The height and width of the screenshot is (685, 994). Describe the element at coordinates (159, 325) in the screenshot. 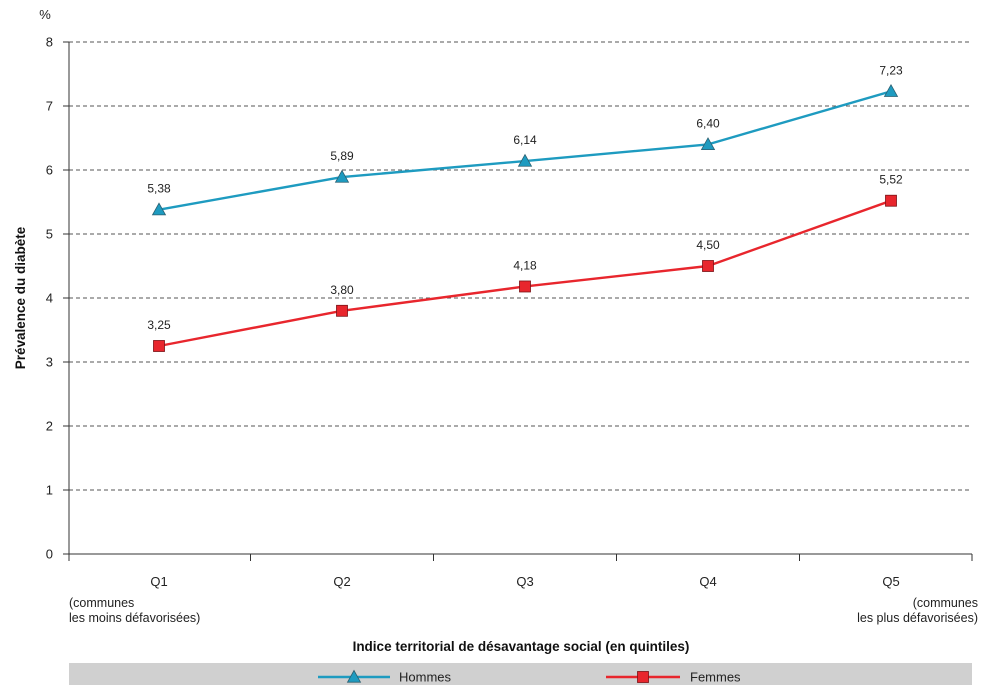

I see `data-label: 3,25` at that location.